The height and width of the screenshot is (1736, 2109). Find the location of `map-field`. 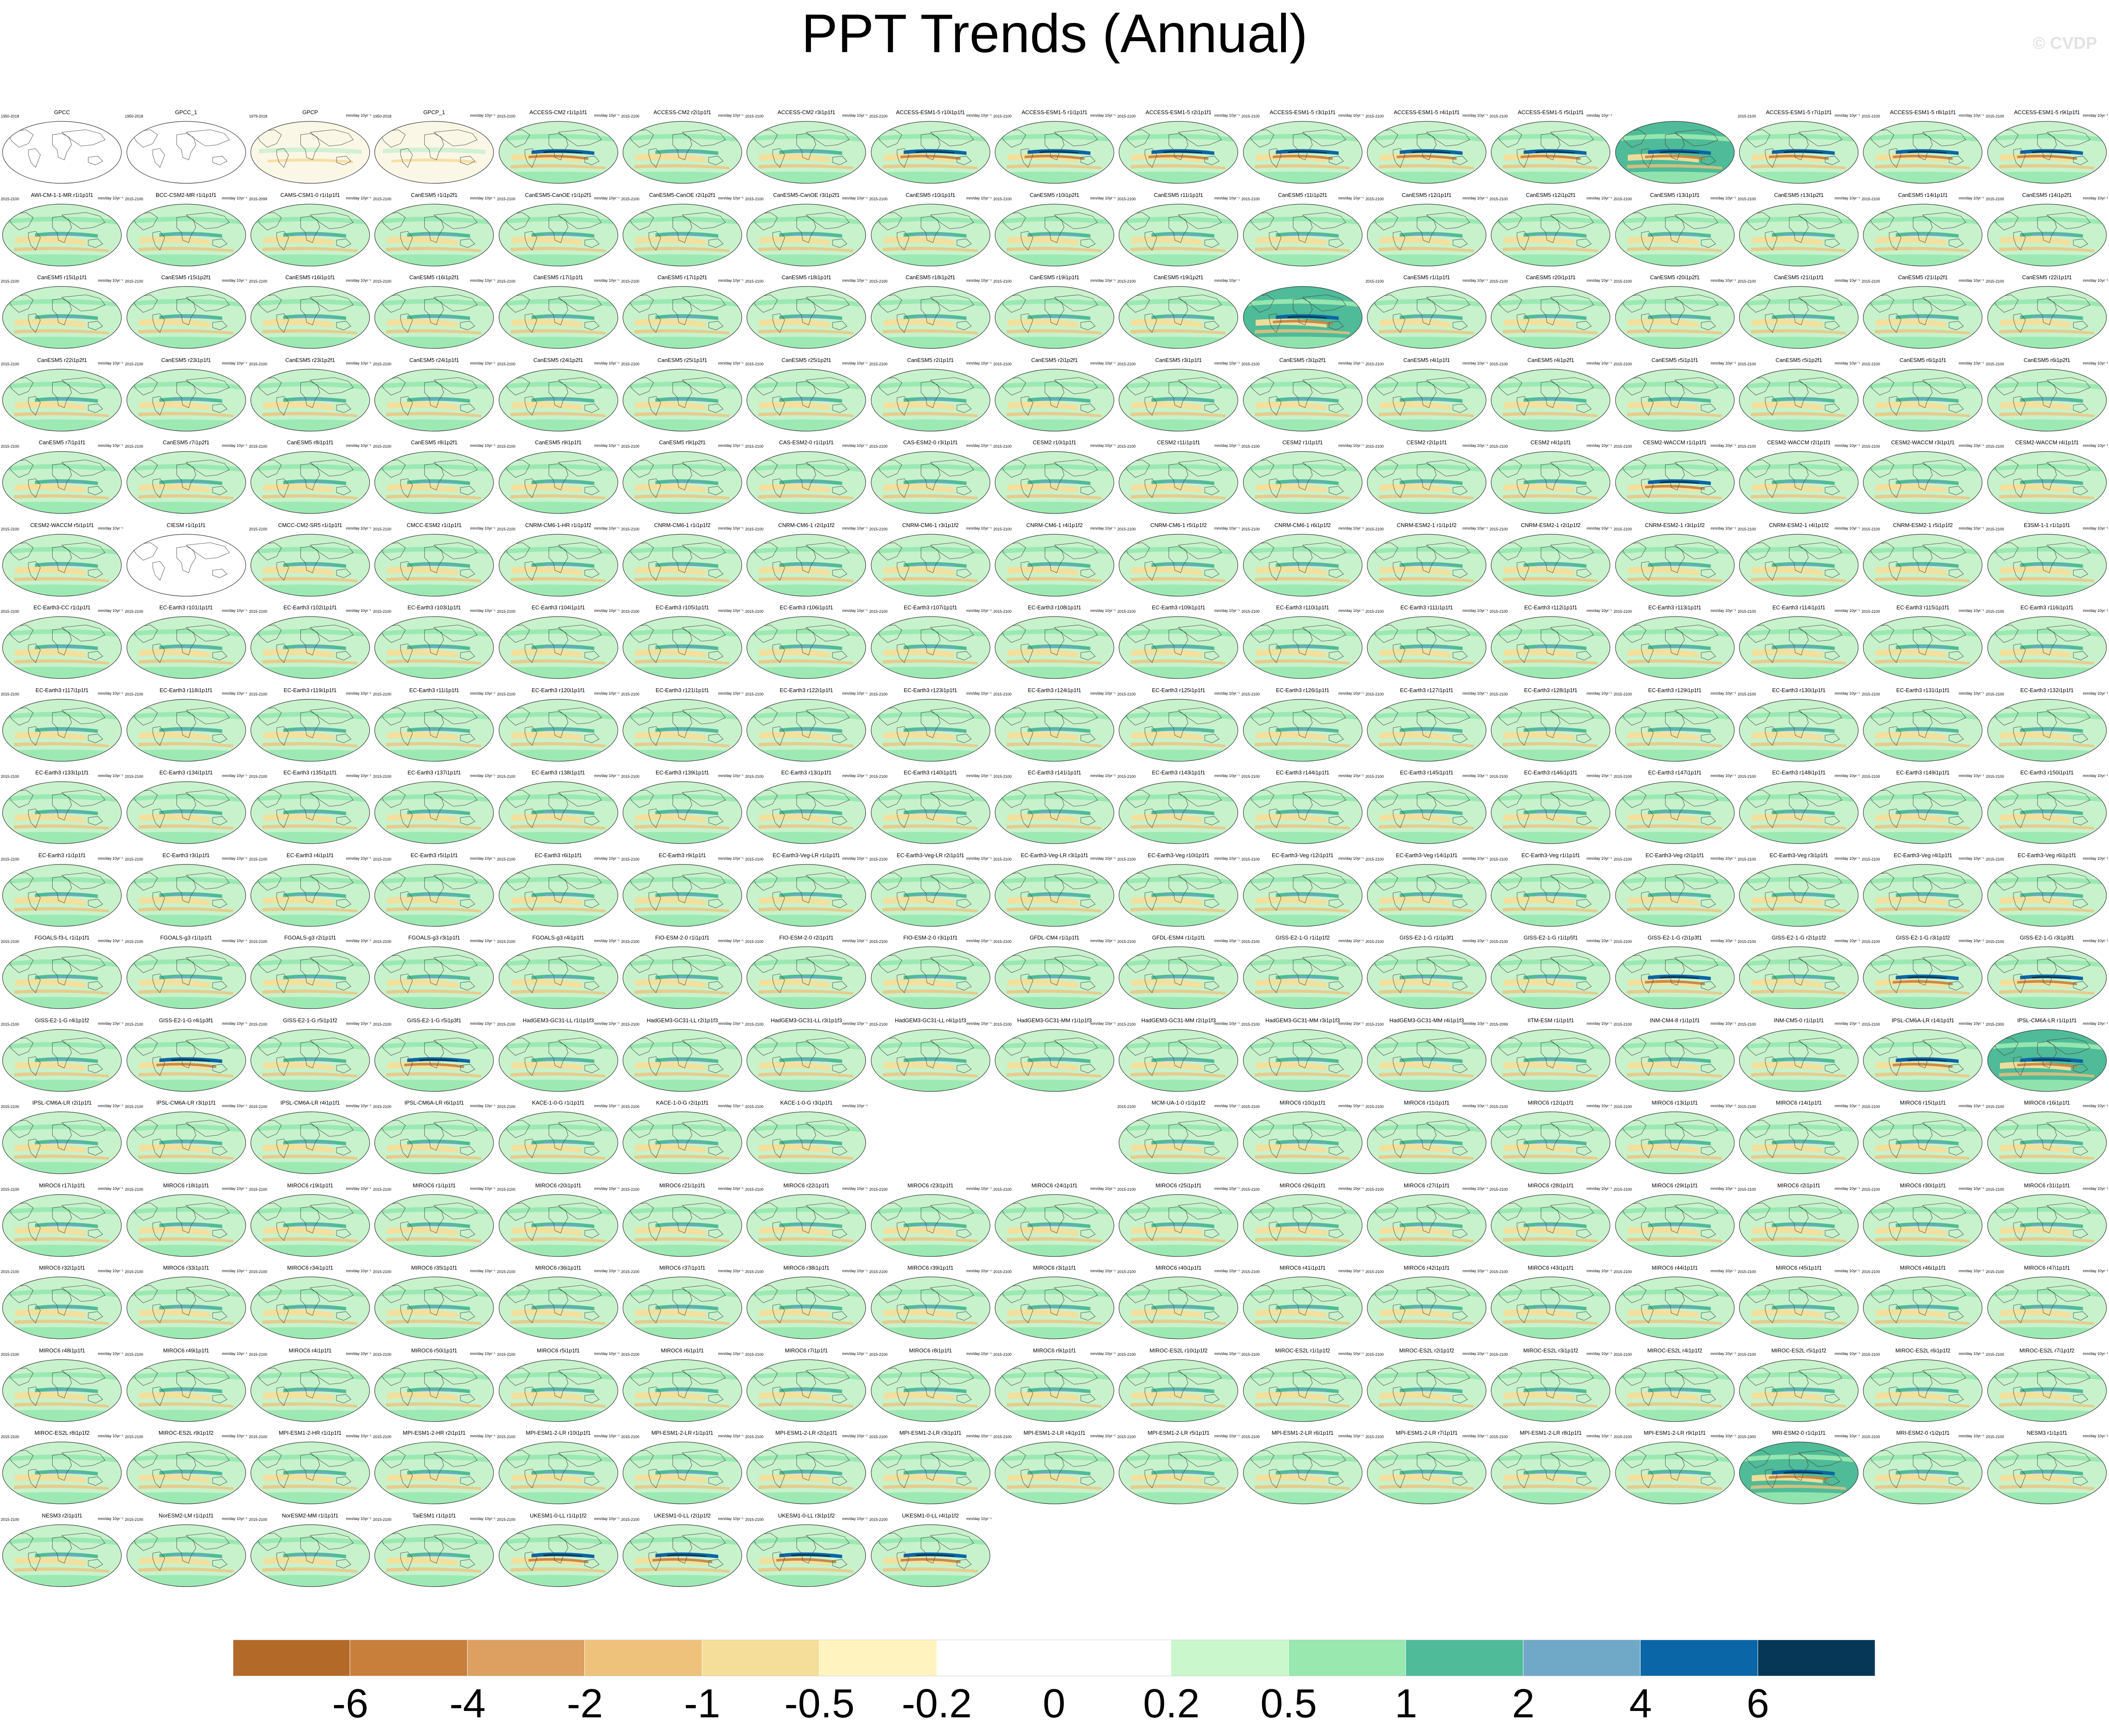

map-field is located at coordinates (62, 482).